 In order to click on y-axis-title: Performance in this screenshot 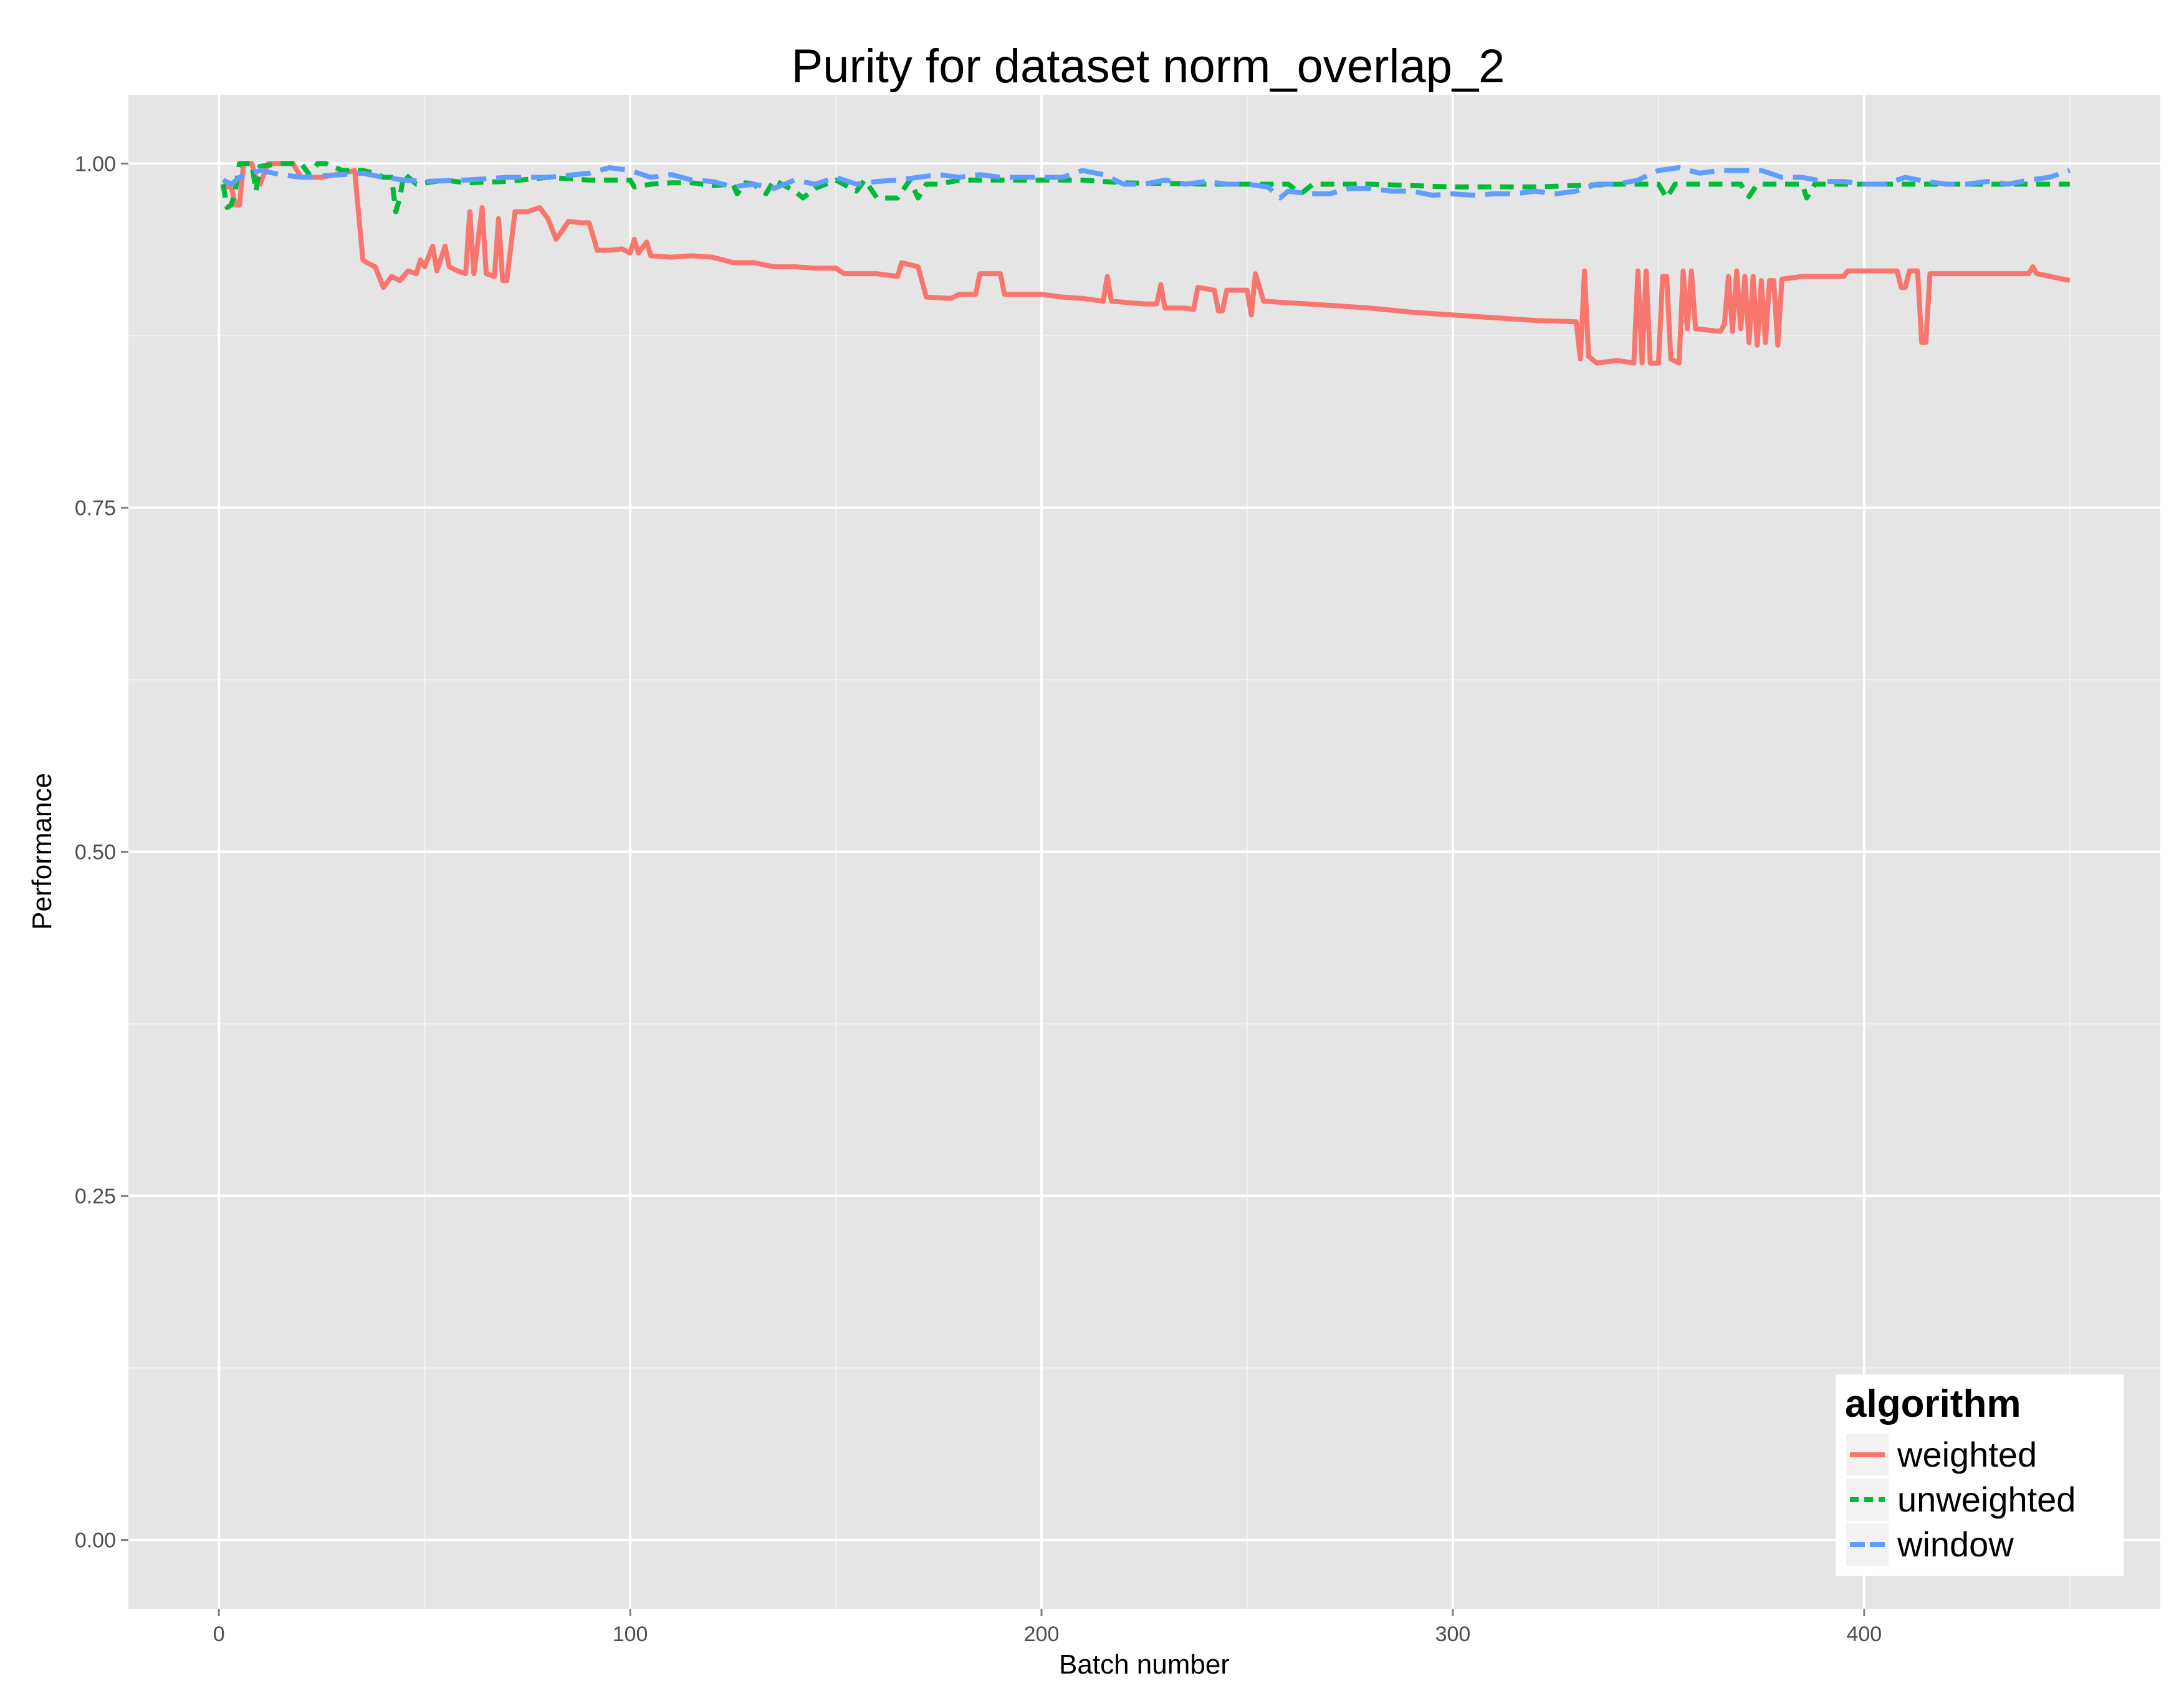, I will do `click(42, 851)`.